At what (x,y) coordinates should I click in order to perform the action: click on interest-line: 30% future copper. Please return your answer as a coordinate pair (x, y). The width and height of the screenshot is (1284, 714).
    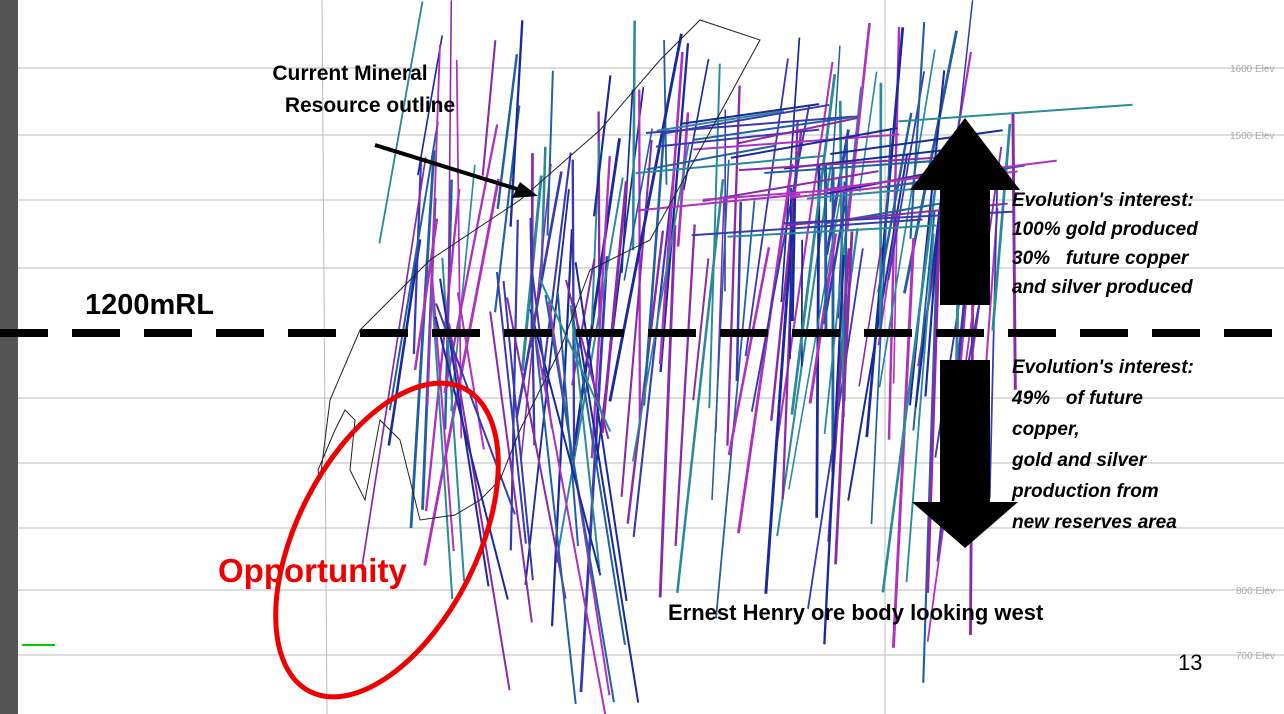
    Looking at the image, I should click on (1101, 258).